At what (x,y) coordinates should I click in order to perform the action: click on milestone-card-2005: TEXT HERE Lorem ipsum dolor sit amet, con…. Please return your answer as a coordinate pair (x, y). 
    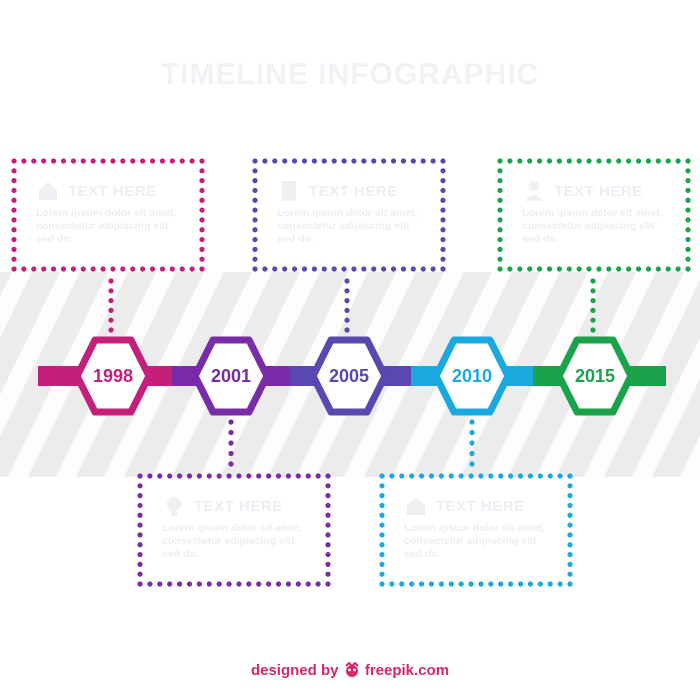
    Looking at the image, I should click on (349, 215).